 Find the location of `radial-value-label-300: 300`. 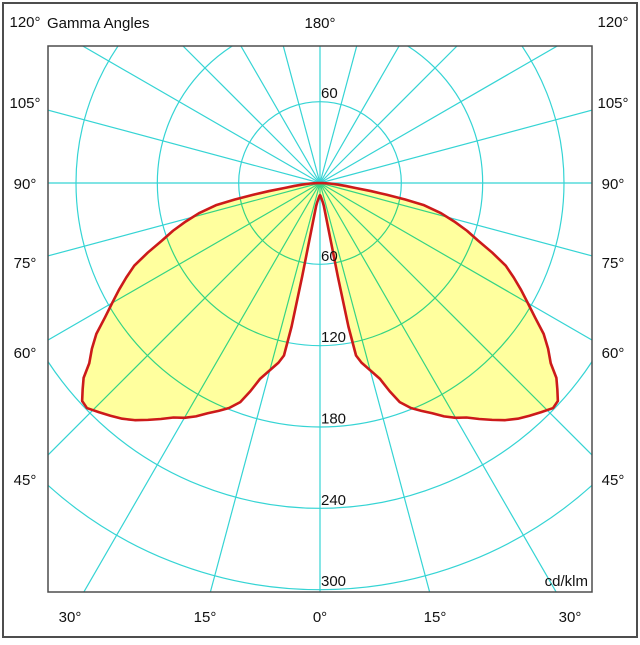

radial-value-label-300: 300 is located at coordinates (333, 581).